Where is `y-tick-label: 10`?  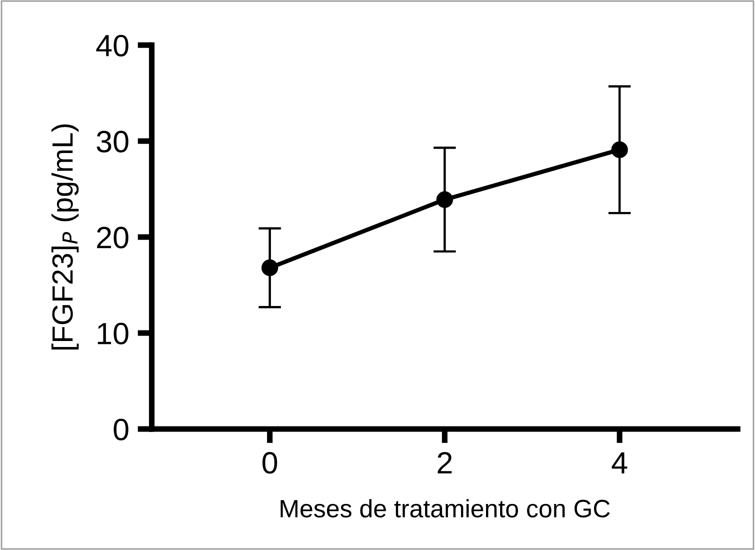 y-tick-label: 10 is located at coordinates (113, 333).